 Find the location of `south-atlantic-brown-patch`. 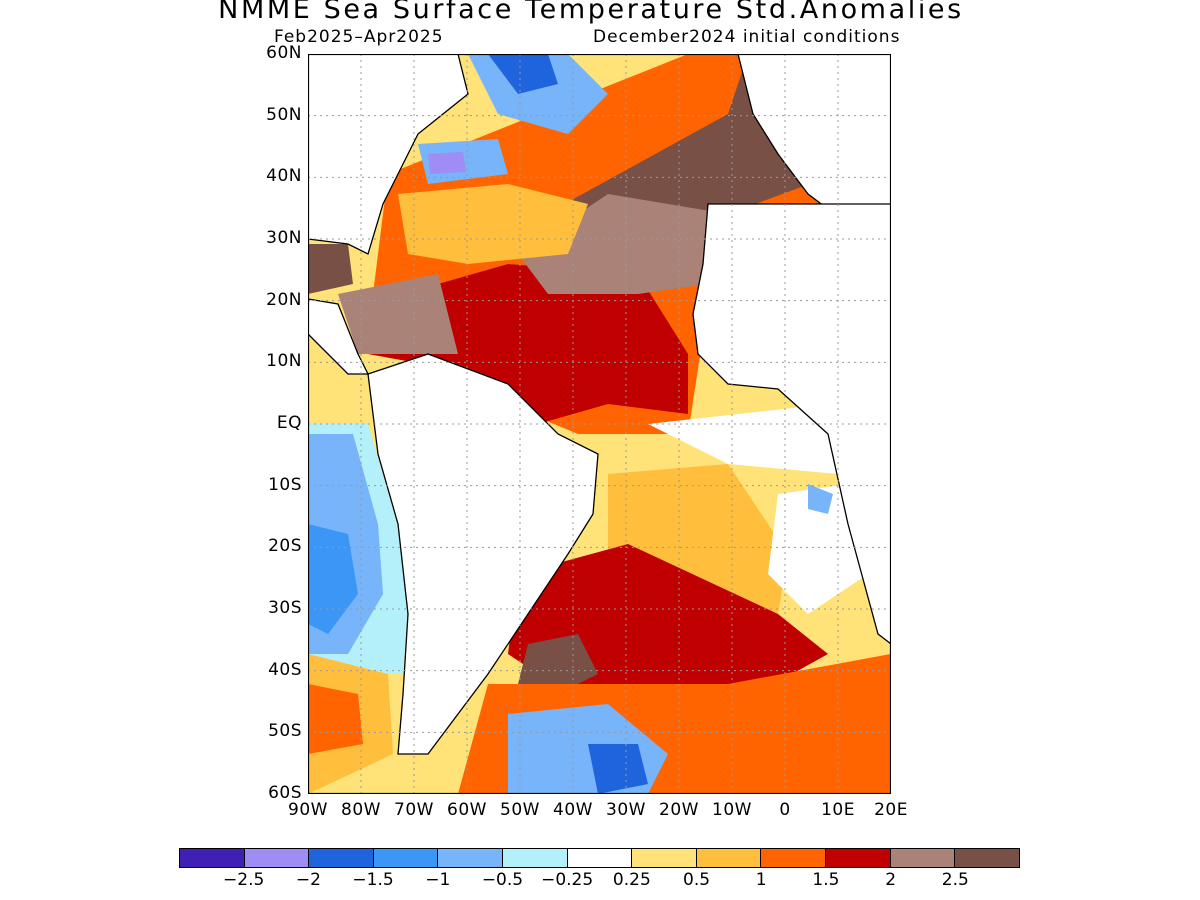

south-atlantic-brown-patch is located at coordinates (558, 664).